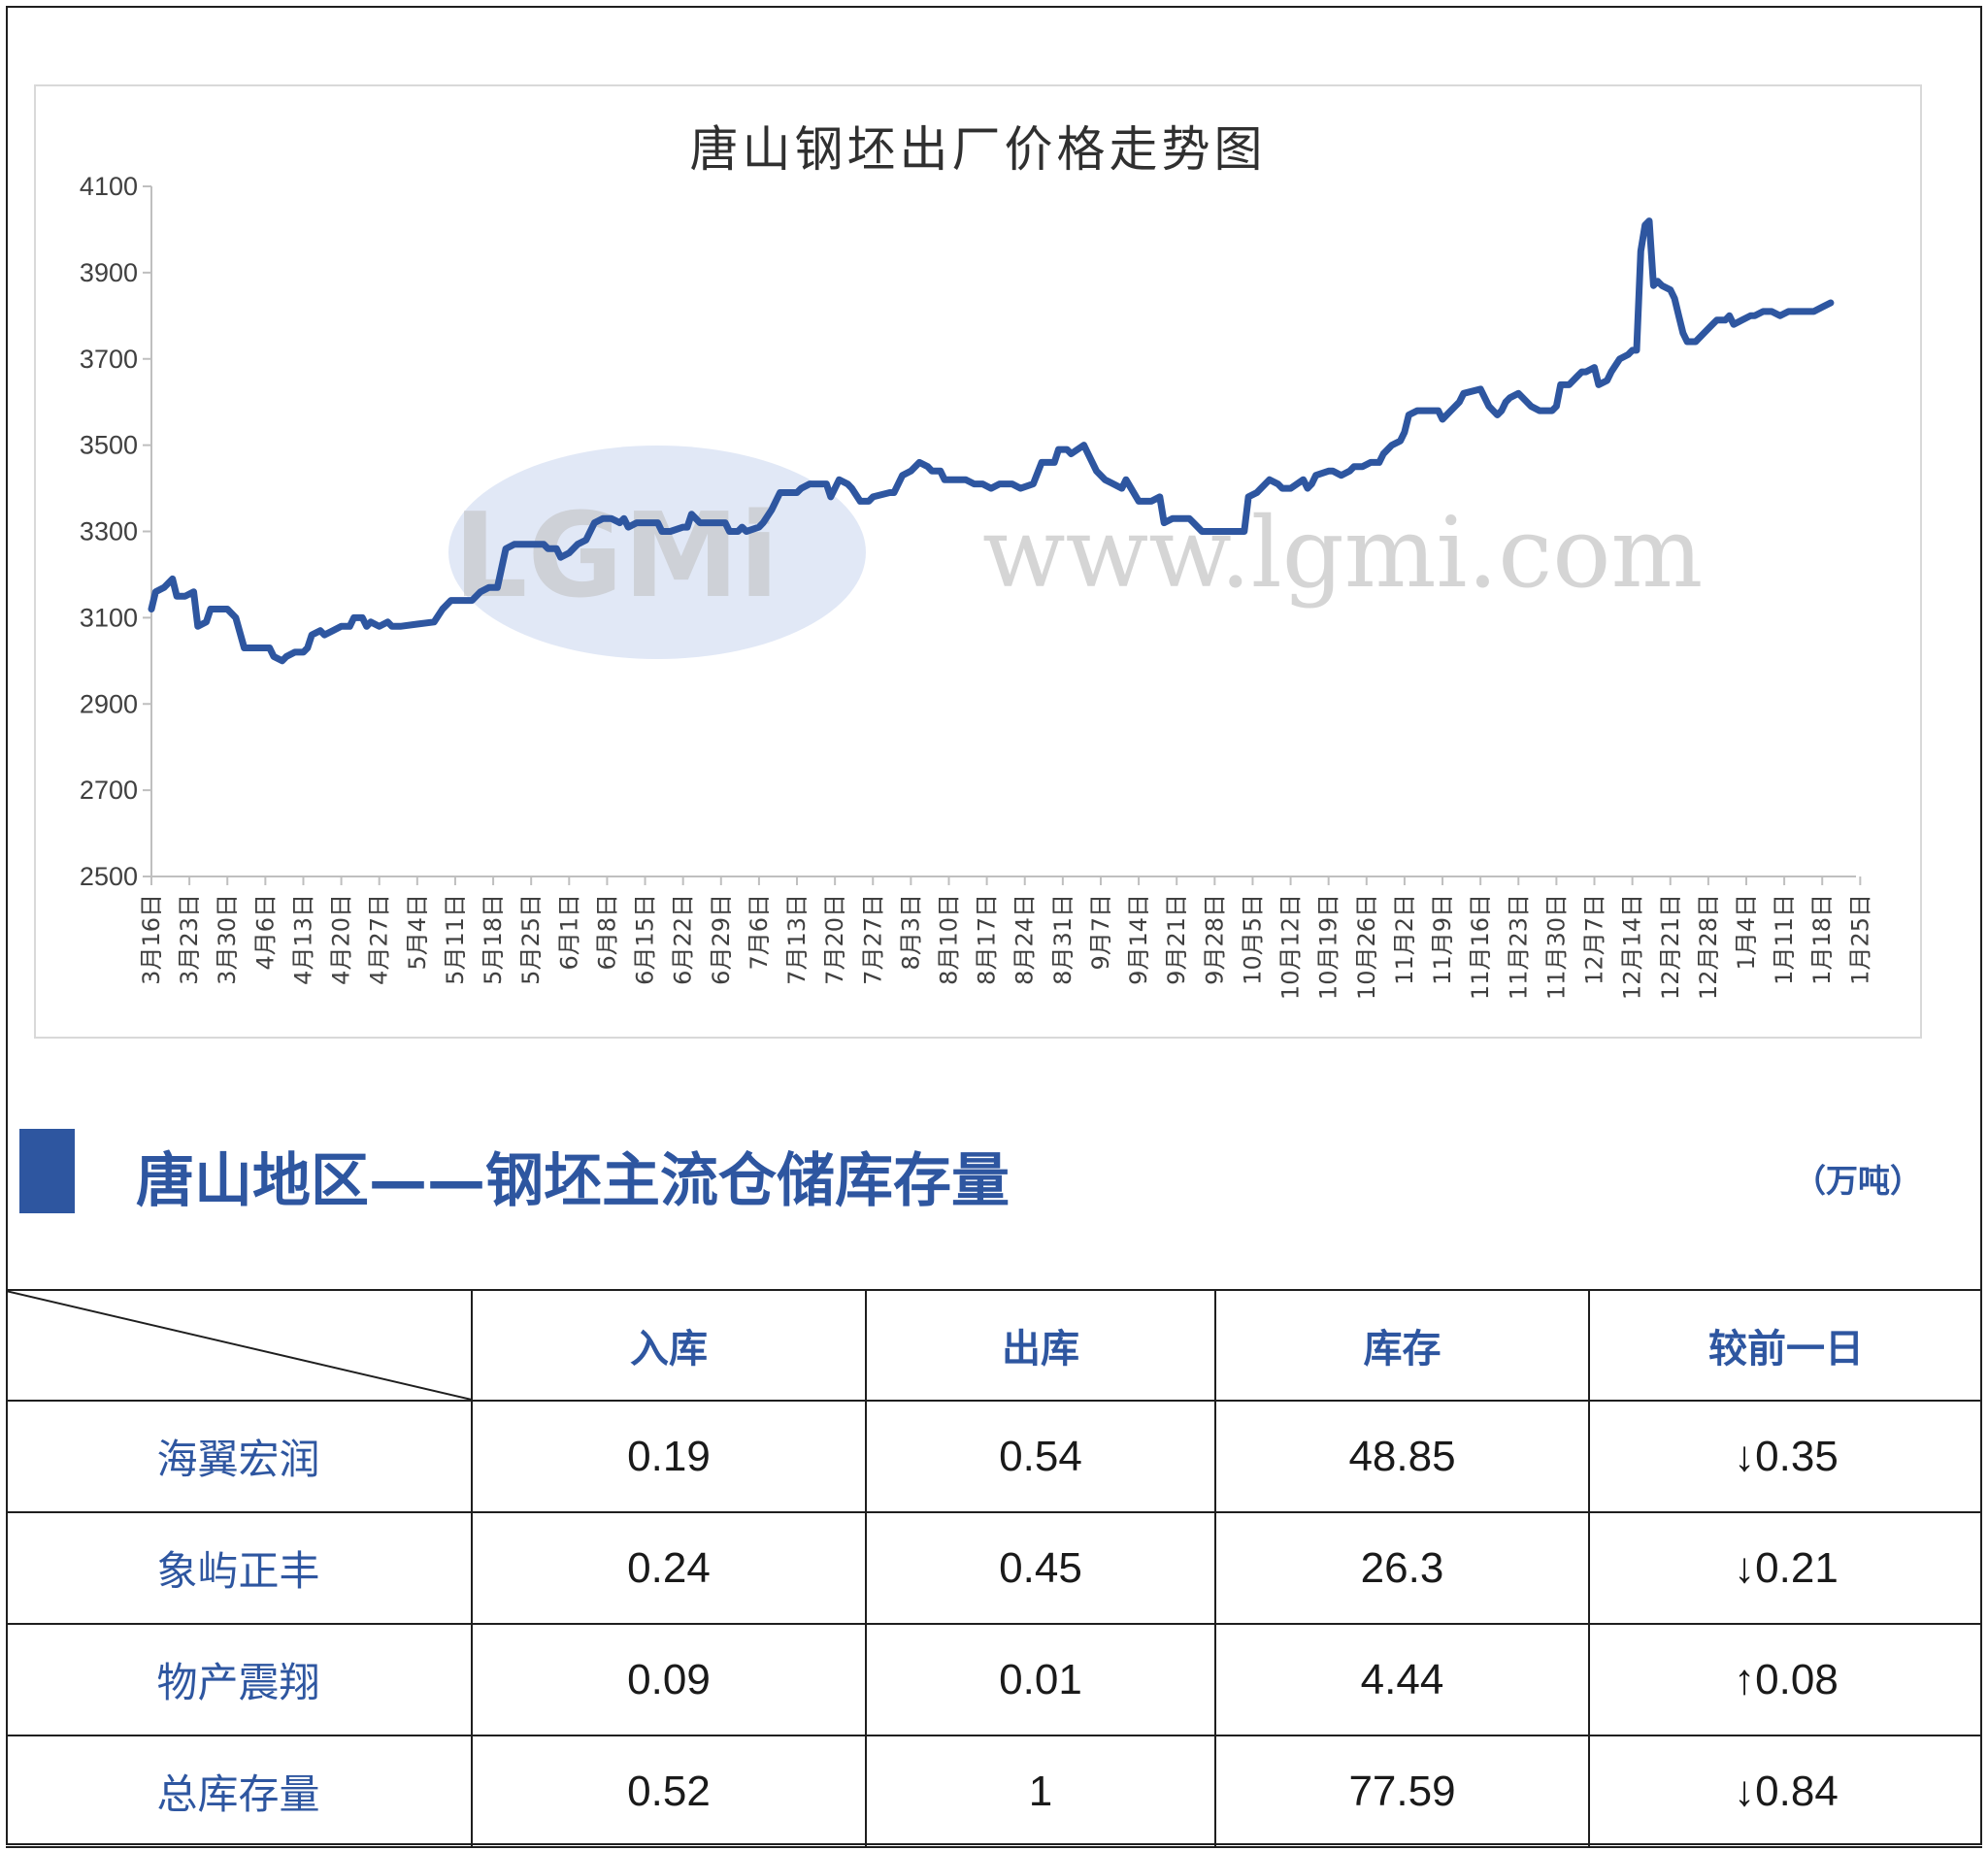 The image size is (1988, 1851). What do you see at coordinates (380, 939) in the screenshot?
I see `x-tick-label: 4月27日` at bounding box center [380, 939].